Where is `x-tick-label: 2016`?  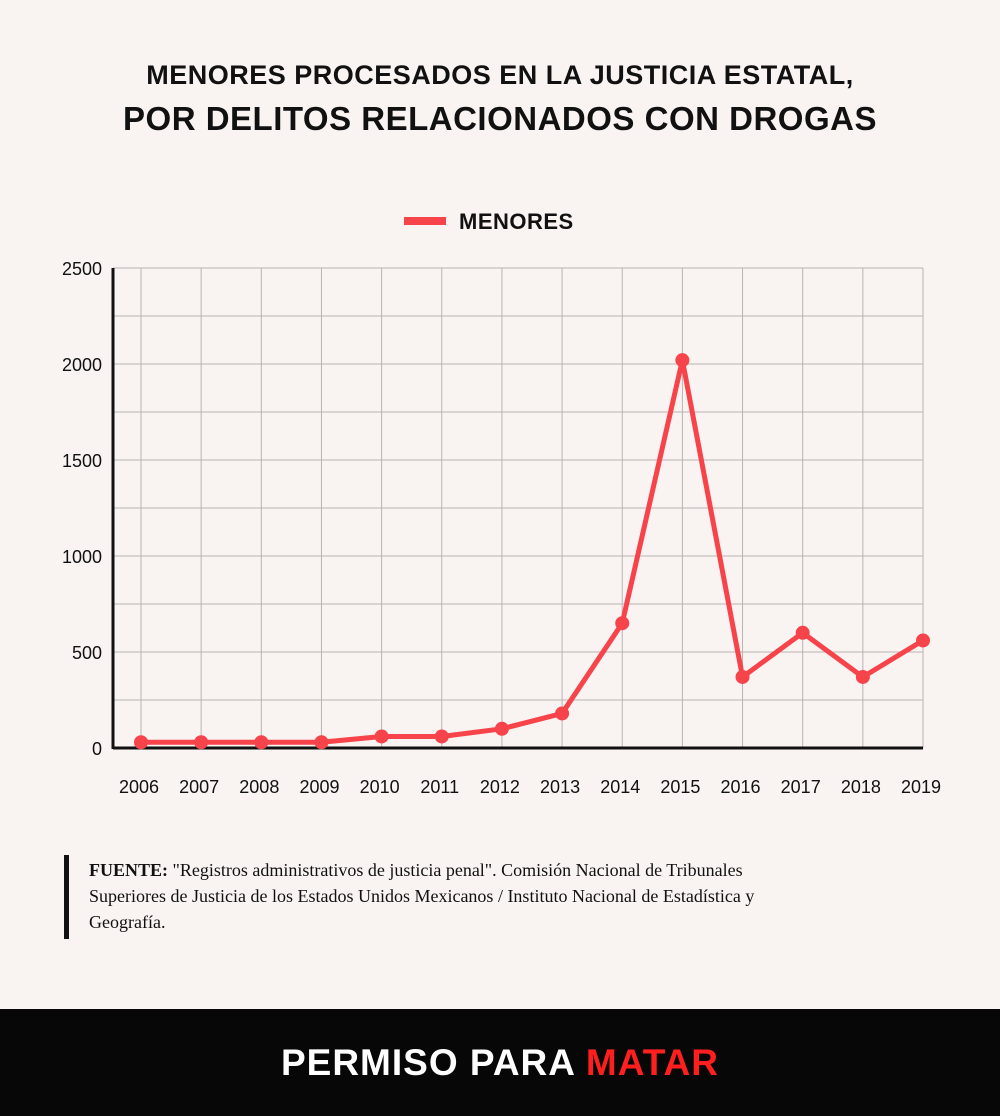 x-tick-label: 2016 is located at coordinates (741, 787).